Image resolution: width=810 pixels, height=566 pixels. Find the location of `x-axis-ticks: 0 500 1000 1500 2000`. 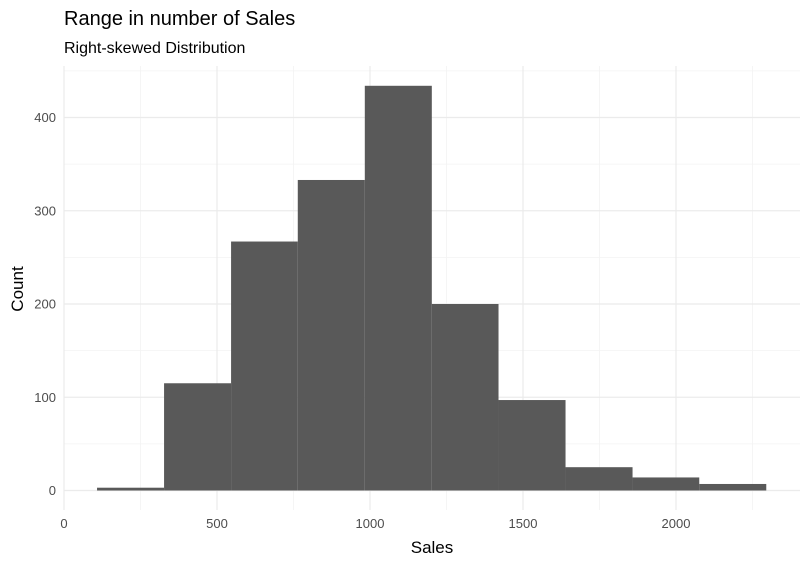

x-axis-ticks: 0 500 1000 1500 2000 is located at coordinates (375, 523).